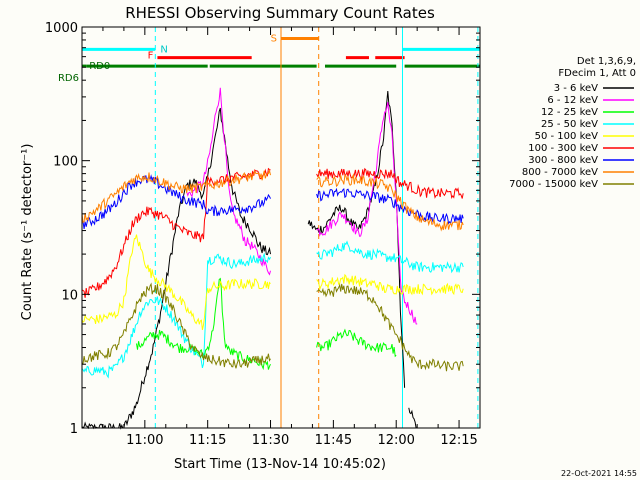 The height and width of the screenshot is (480, 640). Describe the element at coordinates (563, 148) in the screenshot. I see `legend-label-5: 100 - 300 keV` at that location.